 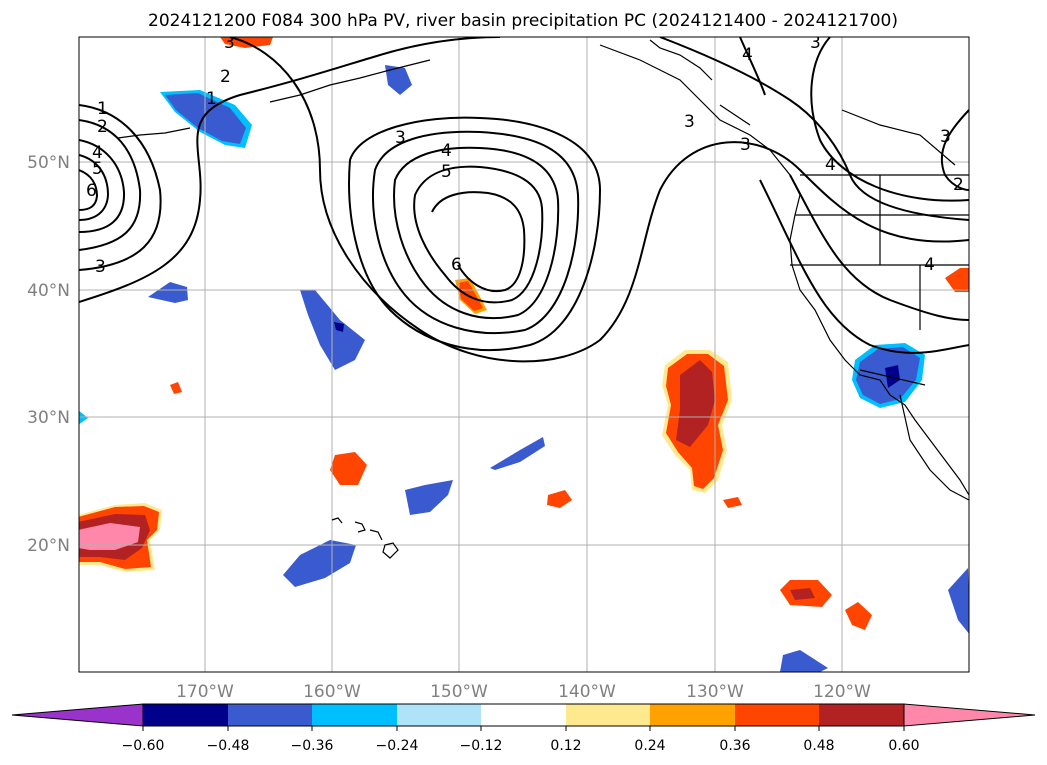 I want to click on colorbar-tick-label: 0.24, so click(x=649, y=746).